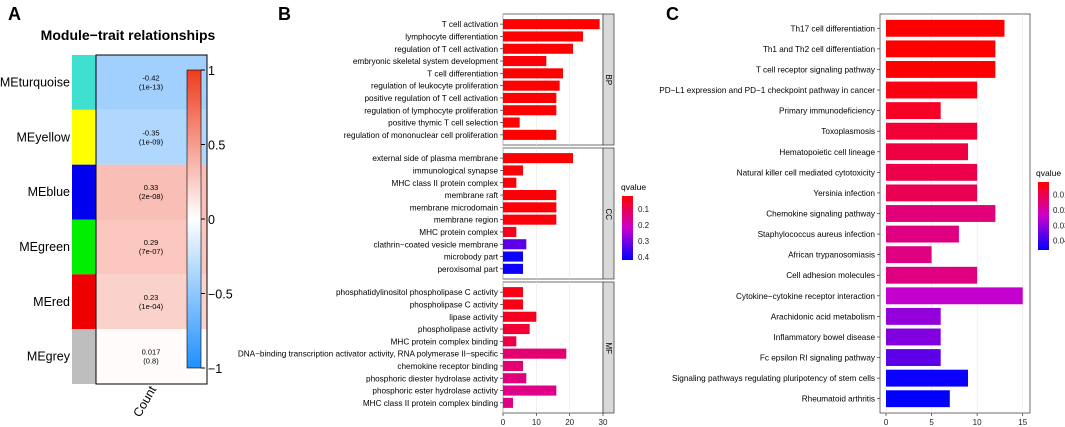 This screenshot has width=1065, height=427. Describe the element at coordinates (435, 158) in the screenshot. I see `category-label: external side of plasma membrane` at that location.